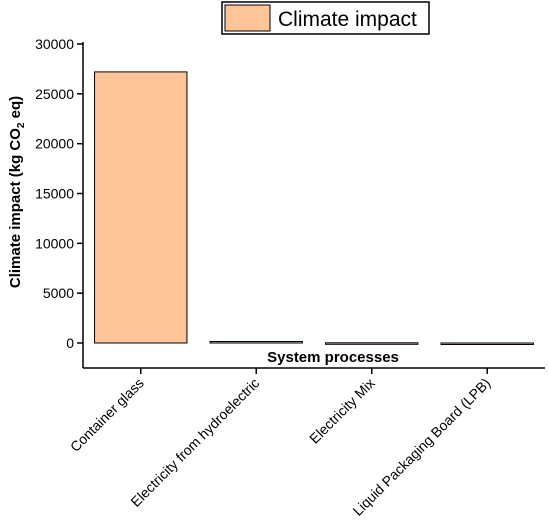 This screenshot has width=550, height=530. I want to click on legend: Climate impact, so click(325, 18).